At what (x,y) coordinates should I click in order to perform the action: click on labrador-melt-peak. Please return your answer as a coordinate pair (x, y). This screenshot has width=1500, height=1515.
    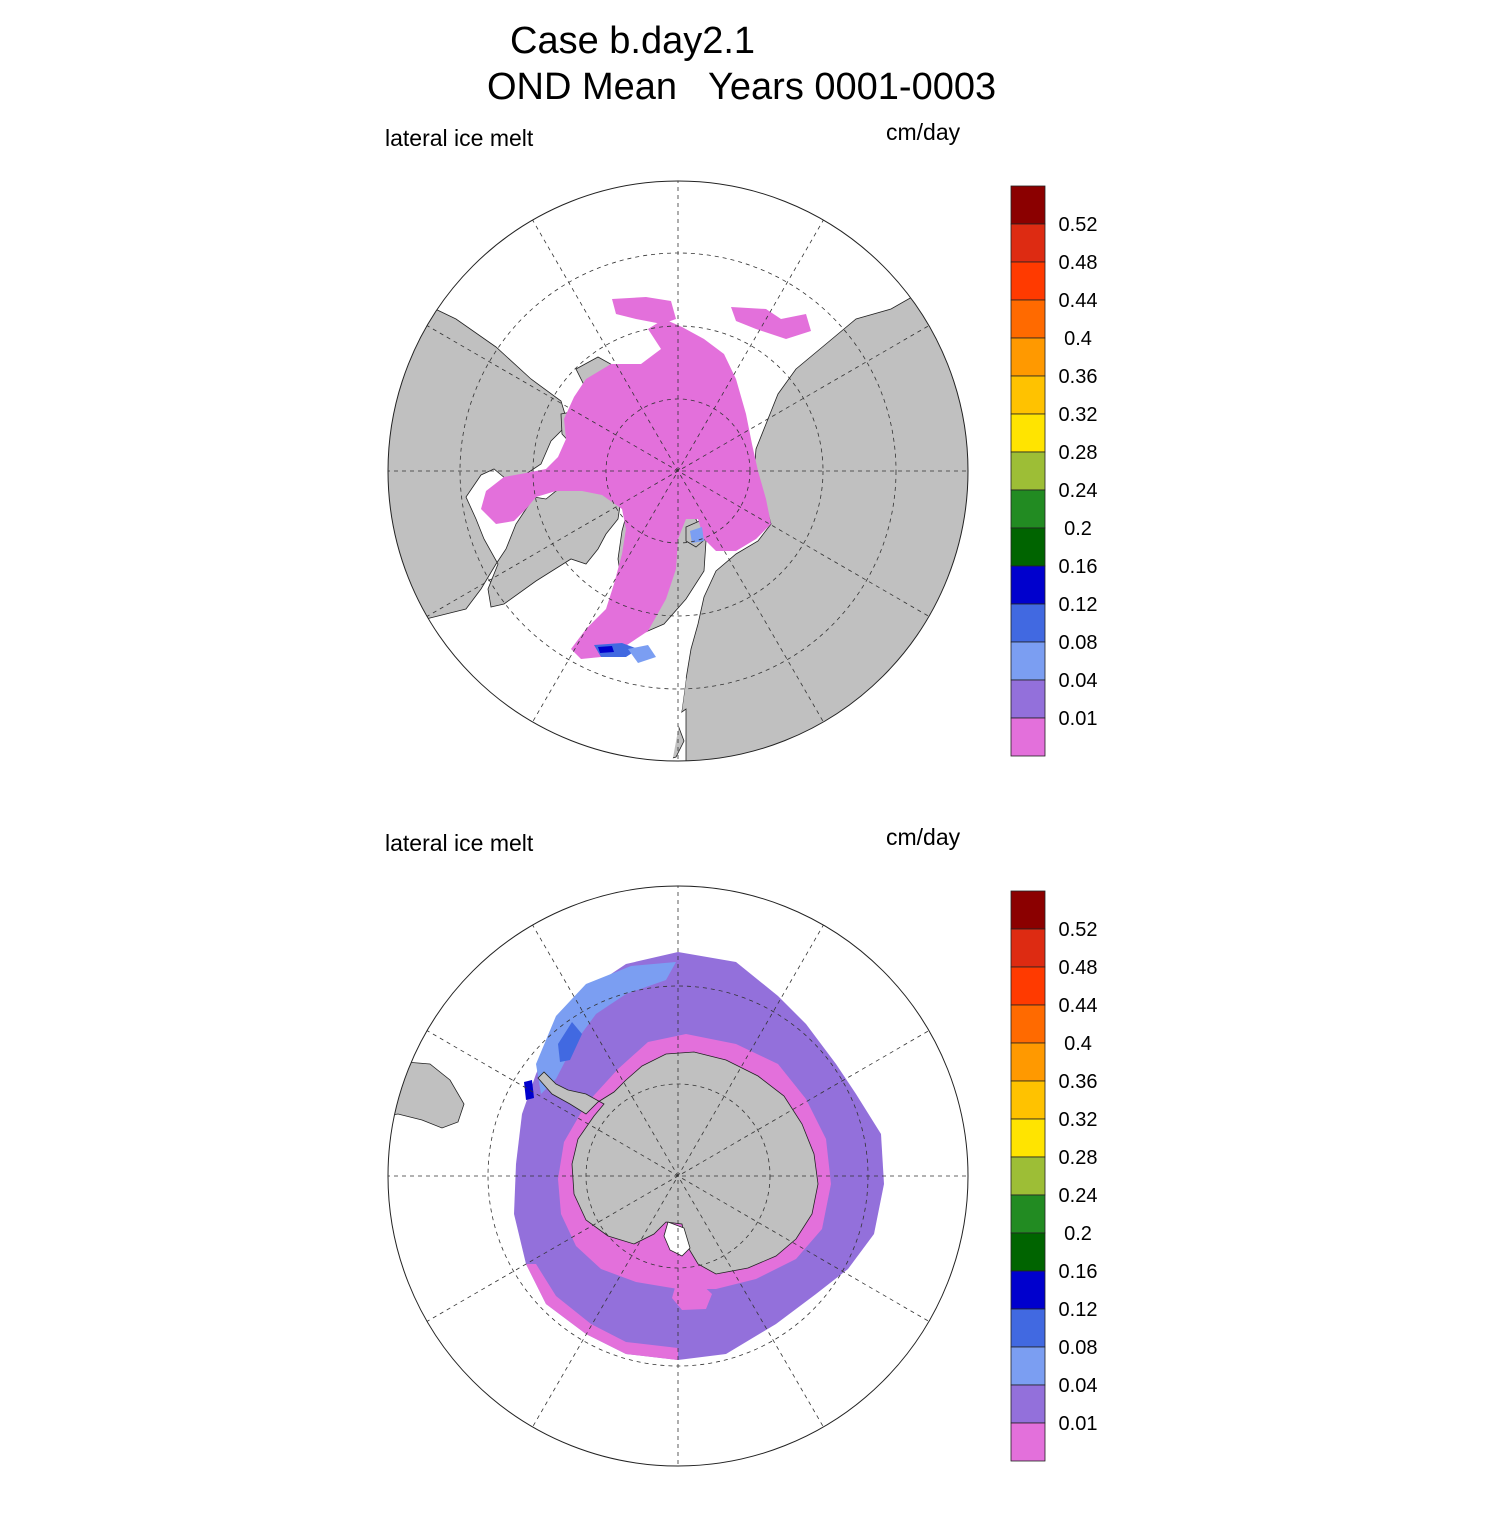
    Looking at the image, I should click on (606, 649).